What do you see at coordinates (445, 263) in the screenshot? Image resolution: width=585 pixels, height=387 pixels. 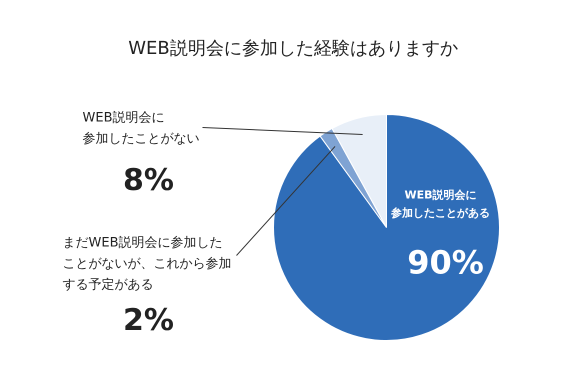 I see `data-label: 90%` at bounding box center [445, 263].